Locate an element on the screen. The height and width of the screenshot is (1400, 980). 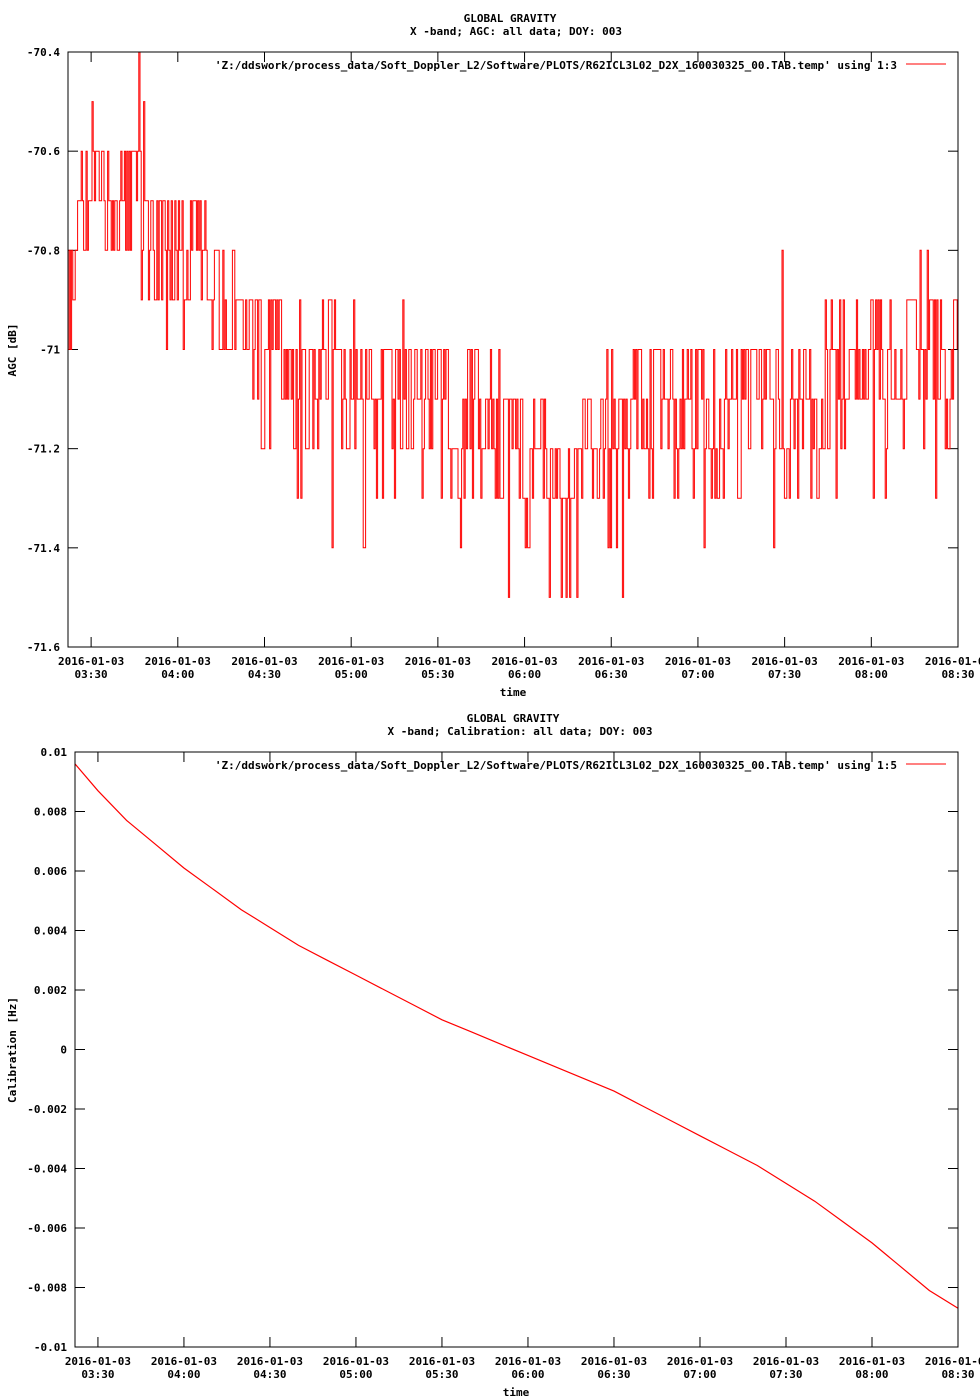
y-tick-label: 0.004 is located at coordinates (50, 931).